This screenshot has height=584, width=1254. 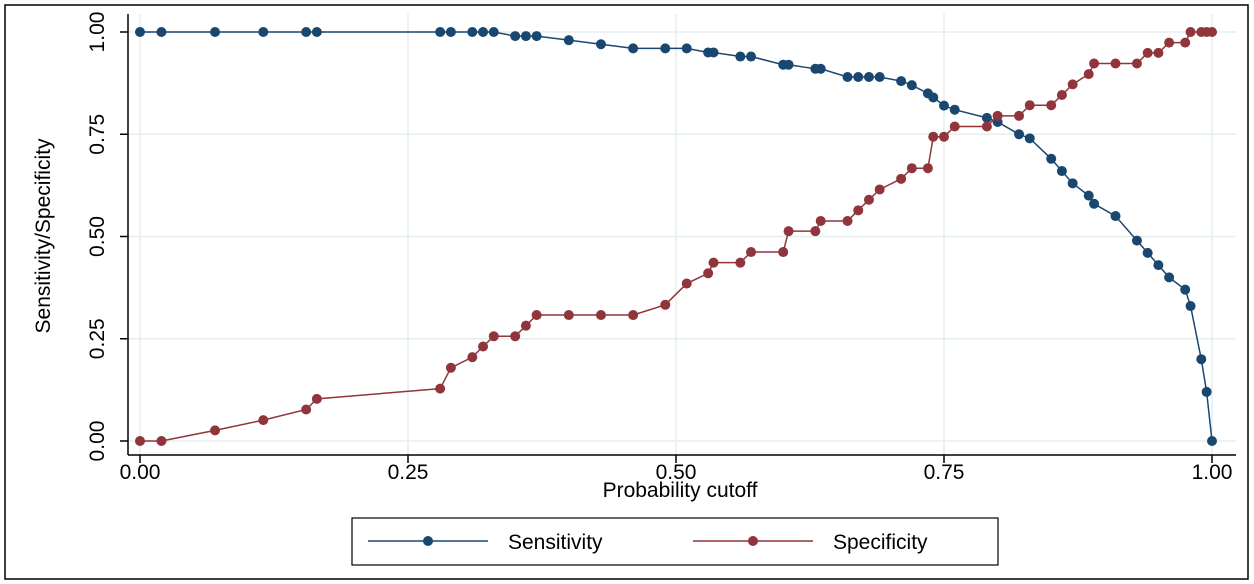 I want to click on y-tick-label: 0.25, so click(x=97, y=338).